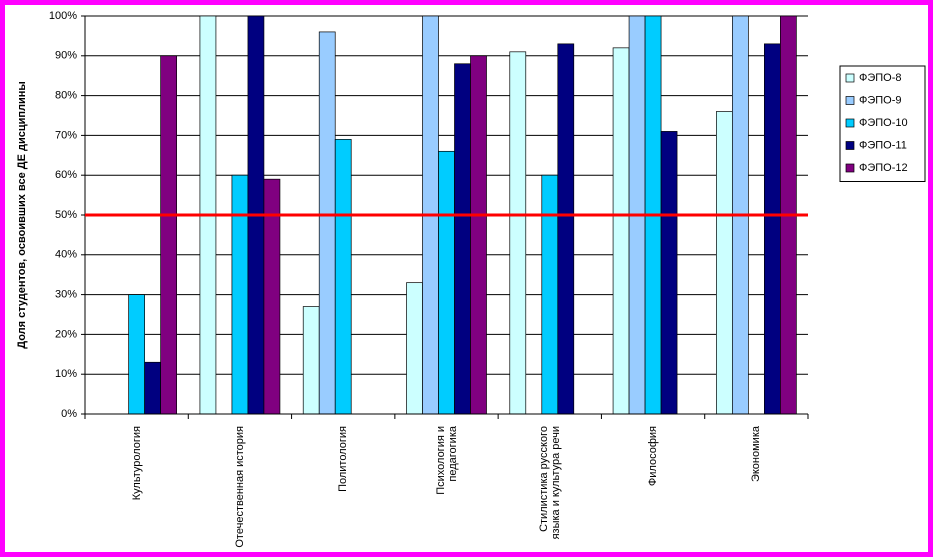  Describe the element at coordinates (446, 460) in the screenshot. I see `x-tick-label: Психология и педагогика` at that location.